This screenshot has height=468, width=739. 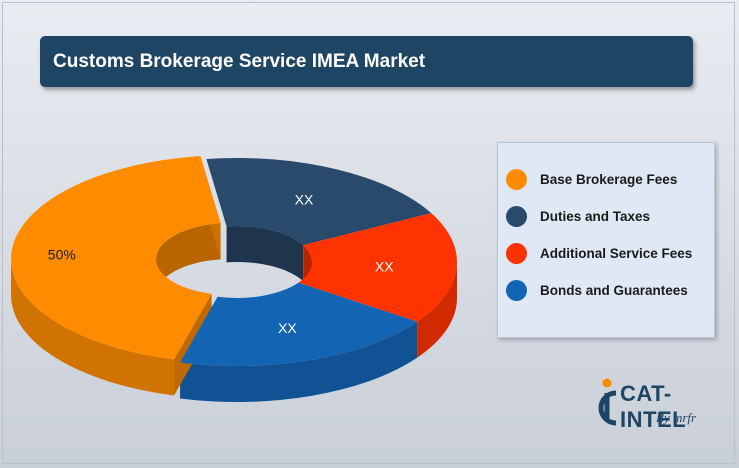 I want to click on donut-slice-base-brokerage-fees, so click(x=115, y=258).